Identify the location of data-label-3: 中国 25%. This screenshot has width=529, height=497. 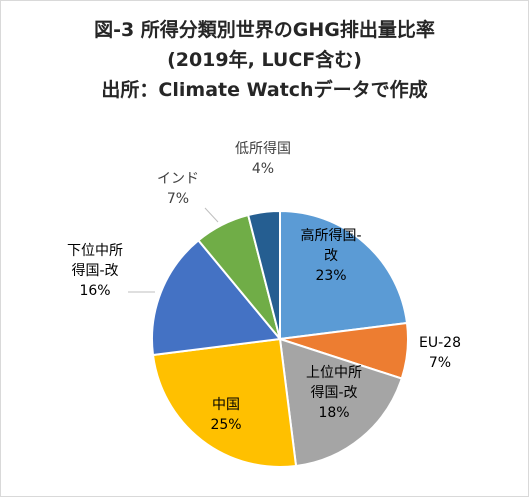
(225, 415).